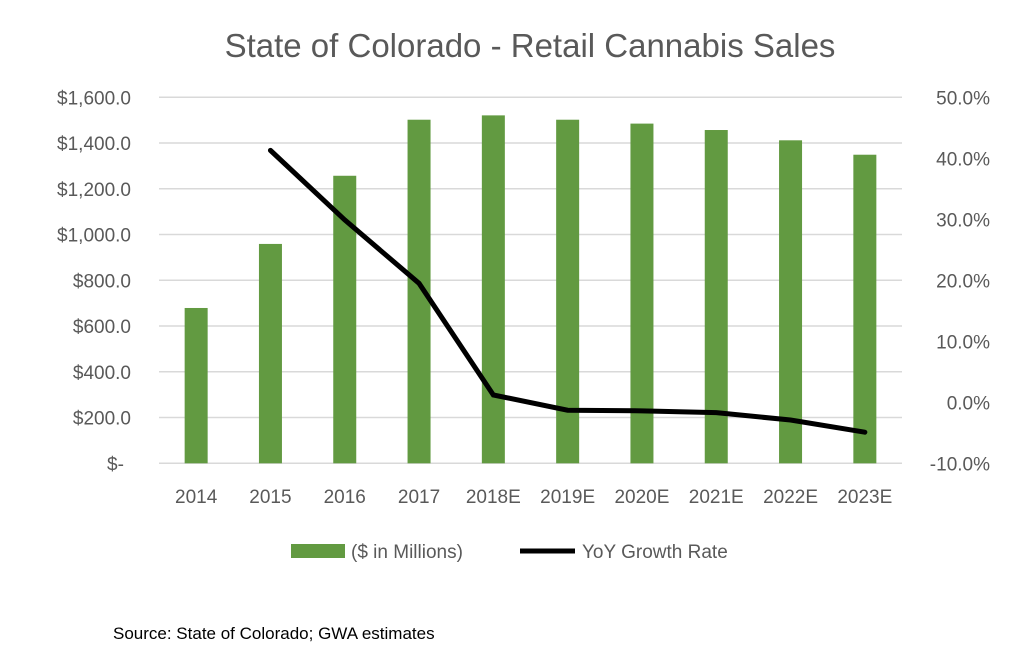 The height and width of the screenshot is (658, 1024). Describe the element at coordinates (407, 552) in the screenshot. I see `legend-label-bar: ($ in Millions)` at that location.